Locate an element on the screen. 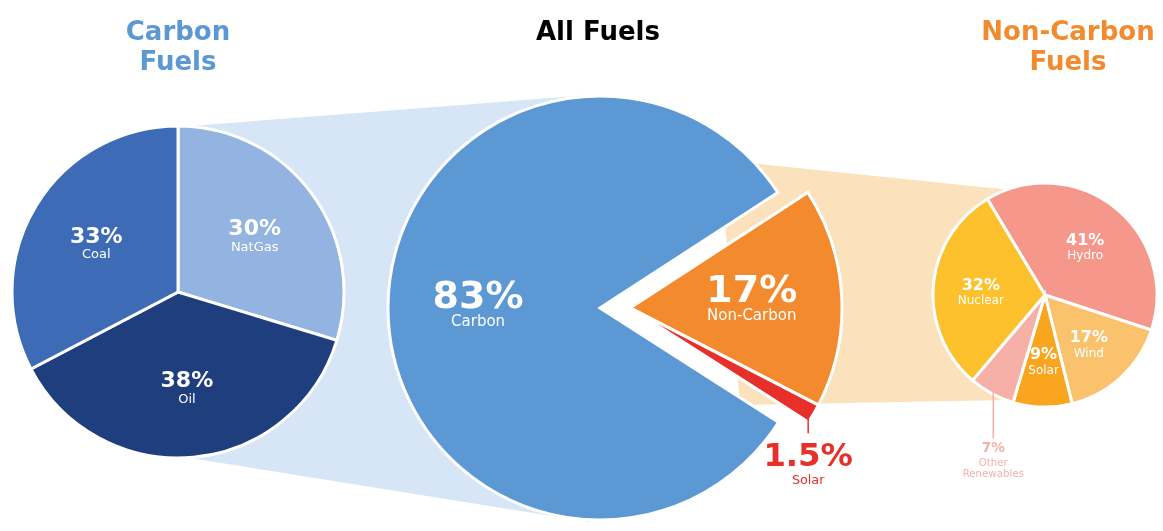 The width and height of the screenshot is (1163, 531). data-label: 1.5% is located at coordinates (808, 454).